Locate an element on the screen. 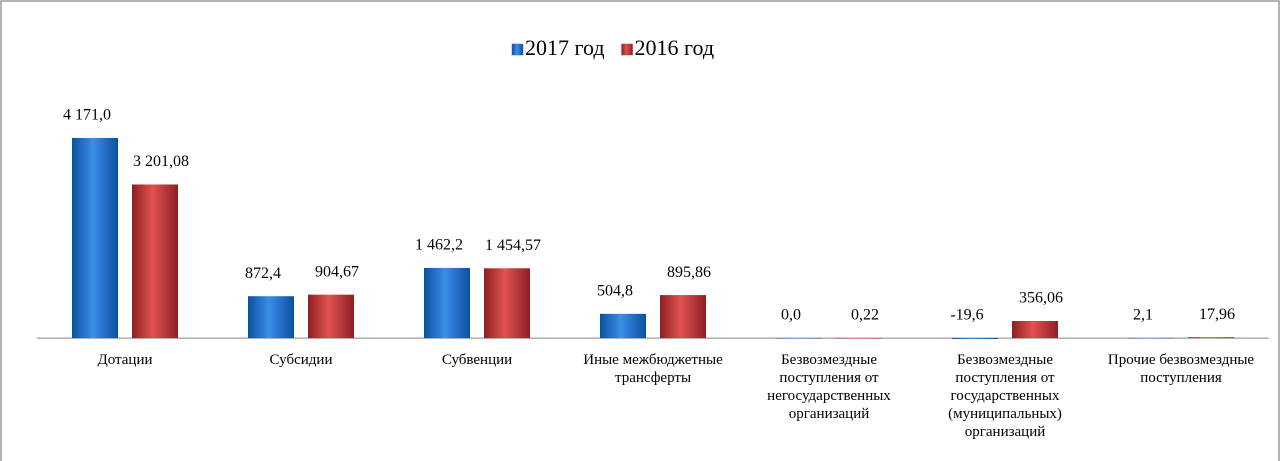 This screenshot has height=461, width=1281. data-label: 17,96 is located at coordinates (1217, 314).